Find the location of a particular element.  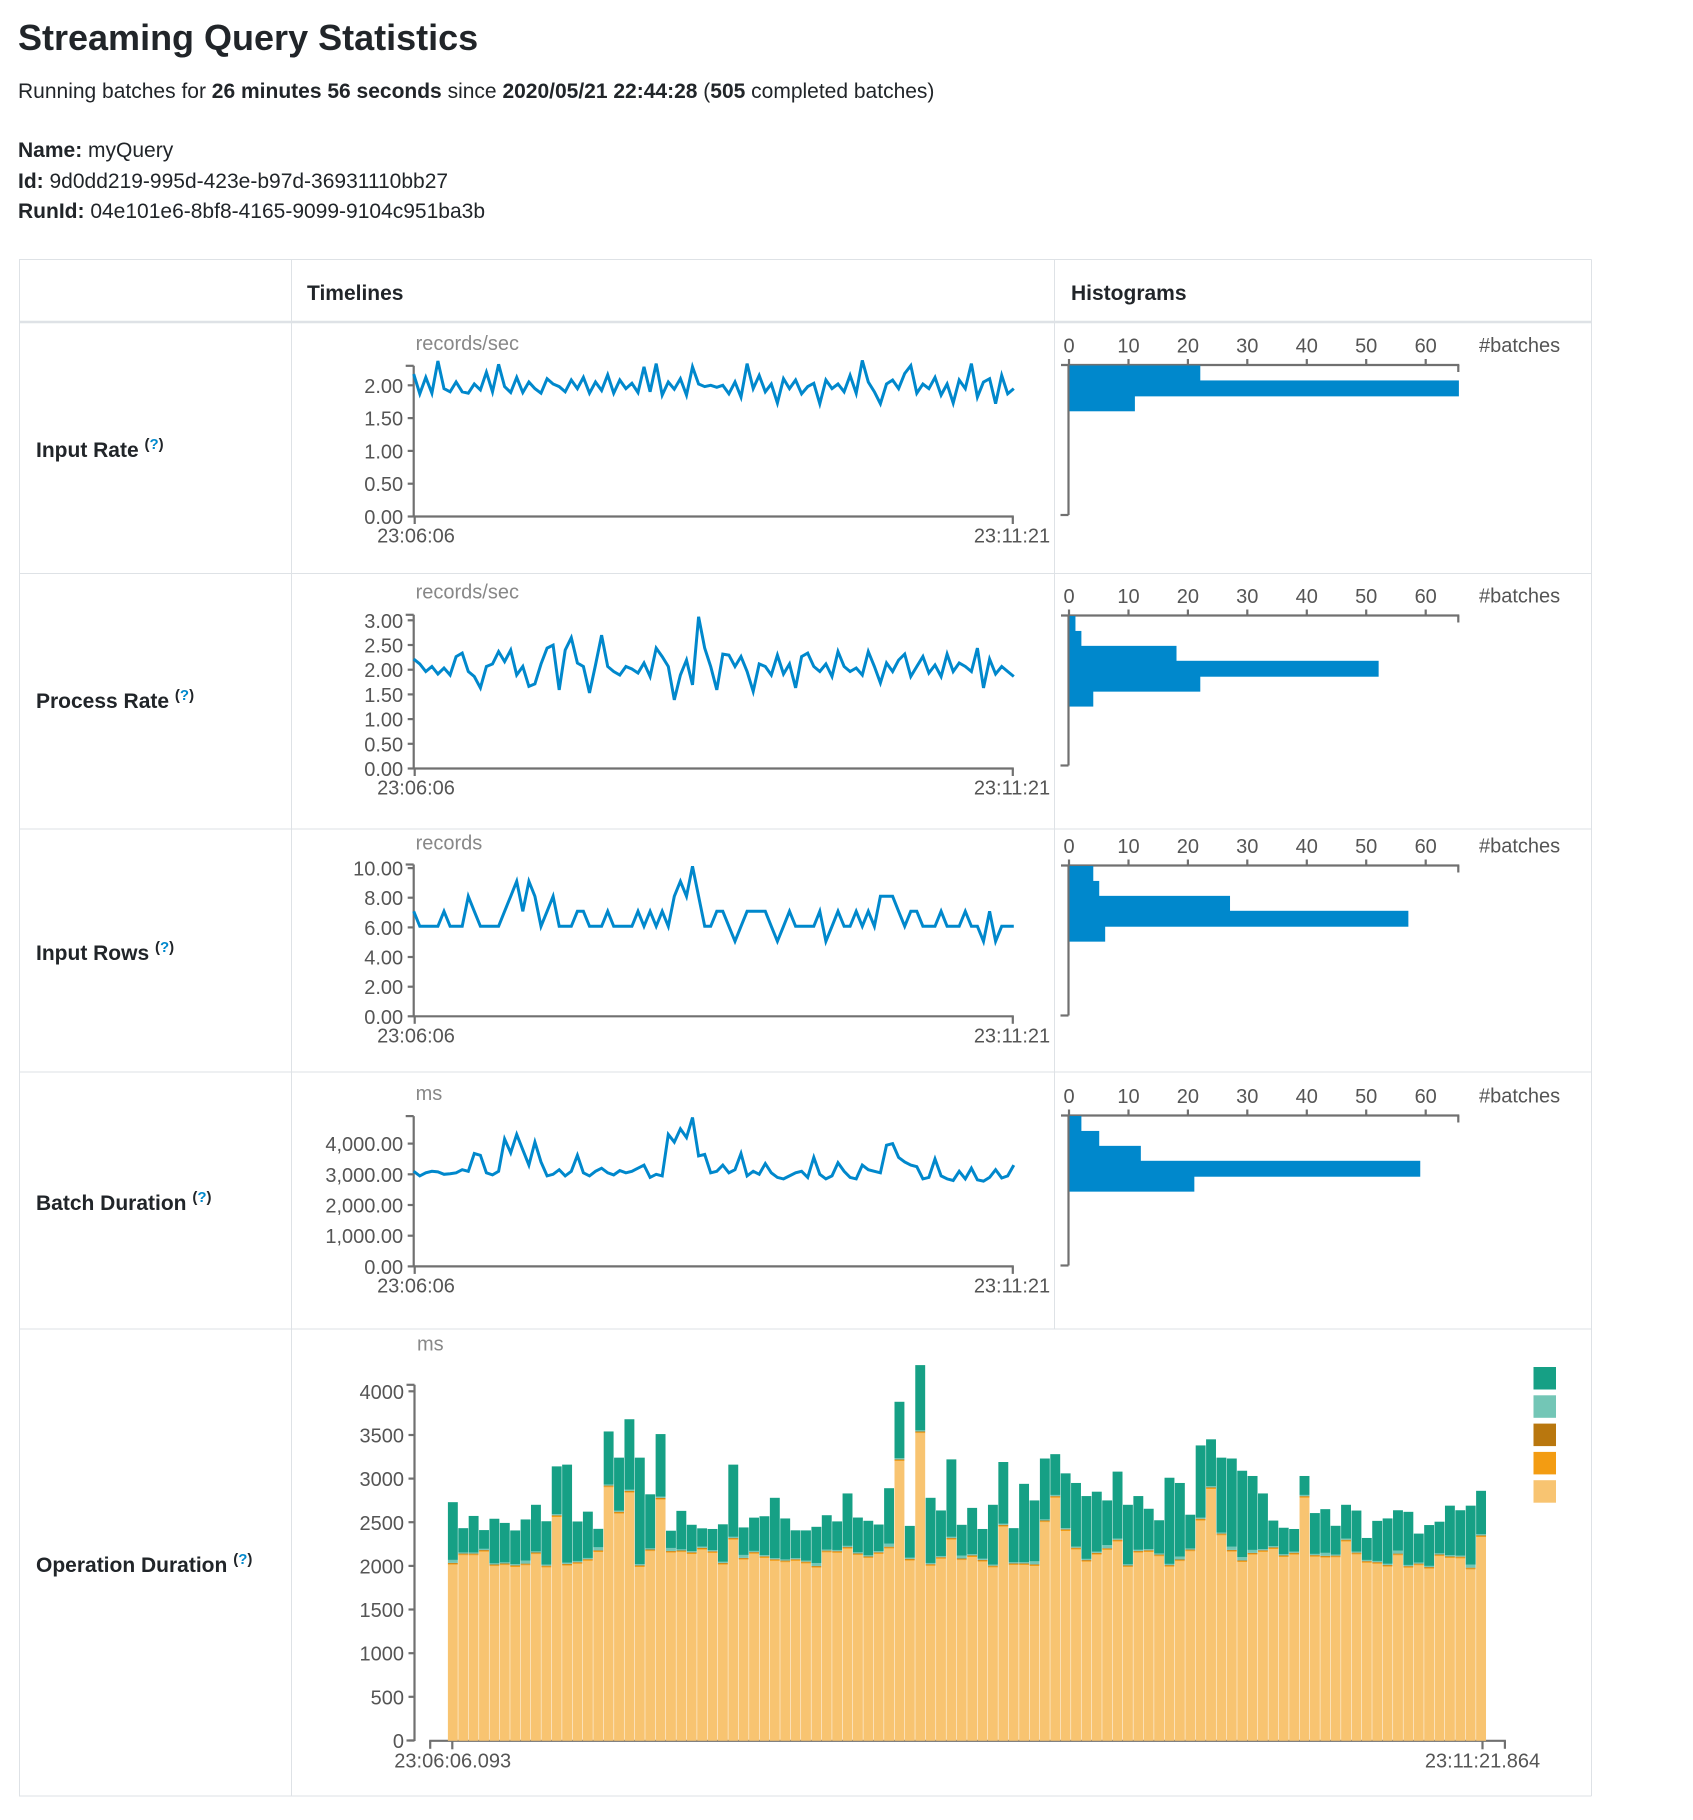

svg-text: 3.00 is located at coordinates (383, 622).